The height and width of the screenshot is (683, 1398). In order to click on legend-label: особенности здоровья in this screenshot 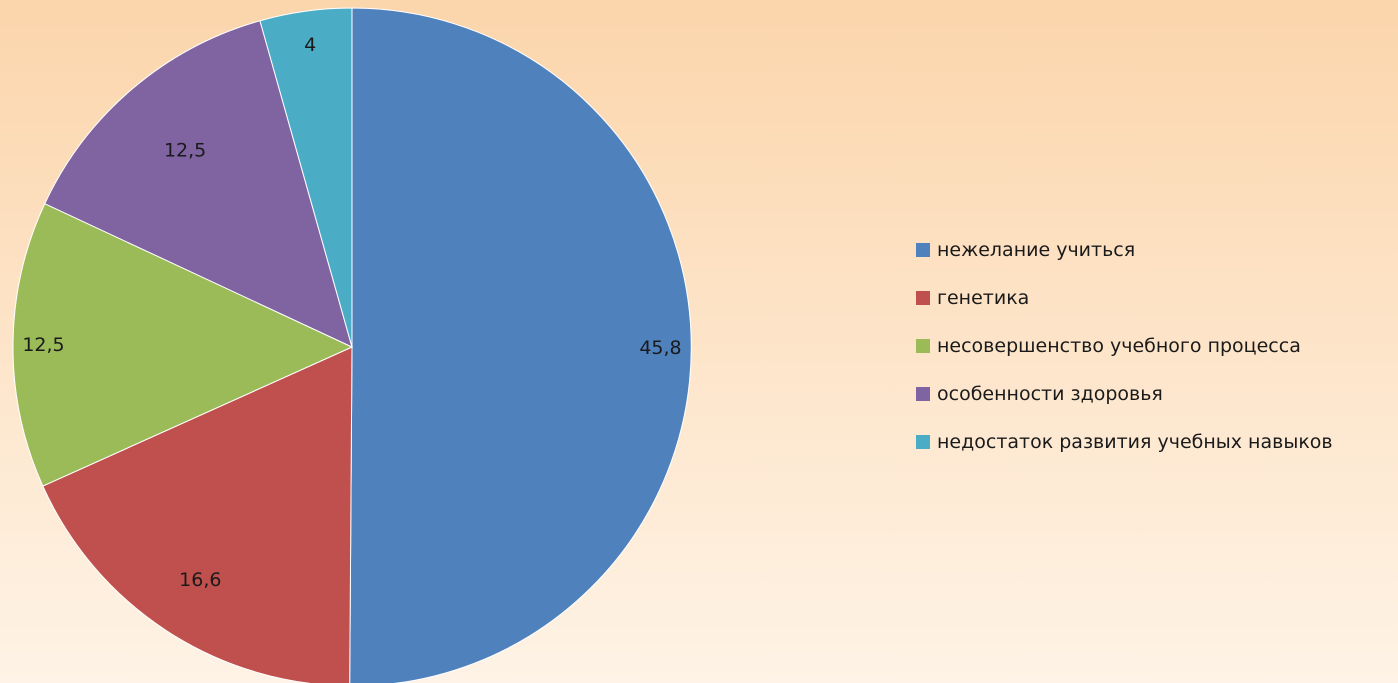, I will do `click(1050, 394)`.